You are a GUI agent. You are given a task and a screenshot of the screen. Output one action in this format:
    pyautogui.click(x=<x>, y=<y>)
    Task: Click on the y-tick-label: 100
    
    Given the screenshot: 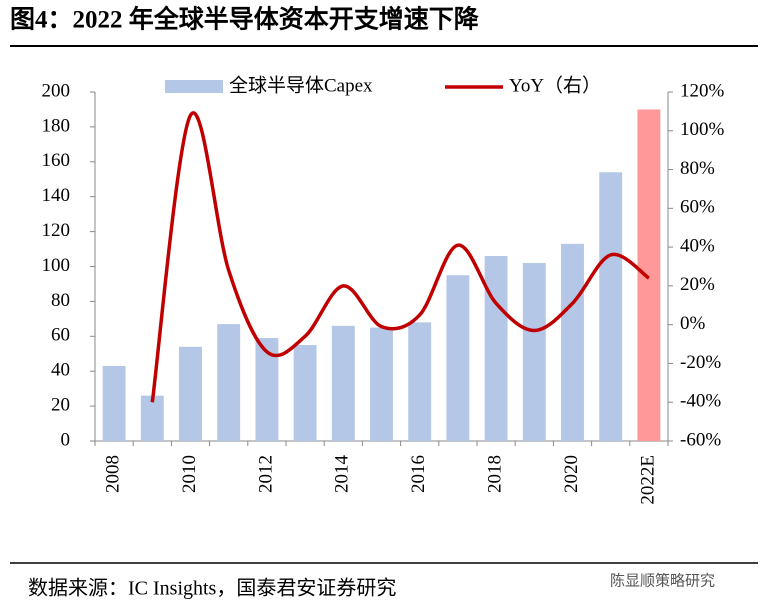 What is the action you would take?
    pyautogui.click(x=56, y=265)
    